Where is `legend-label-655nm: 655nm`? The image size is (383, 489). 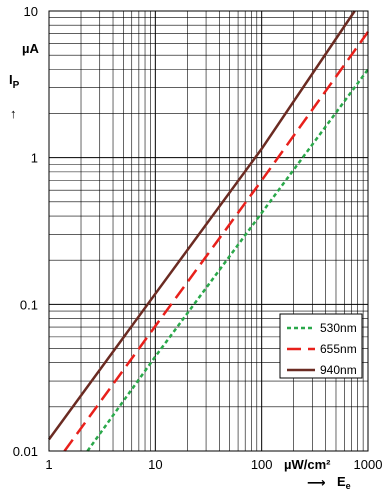
legend-label-655nm: 655nm is located at coordinates (338, 349).